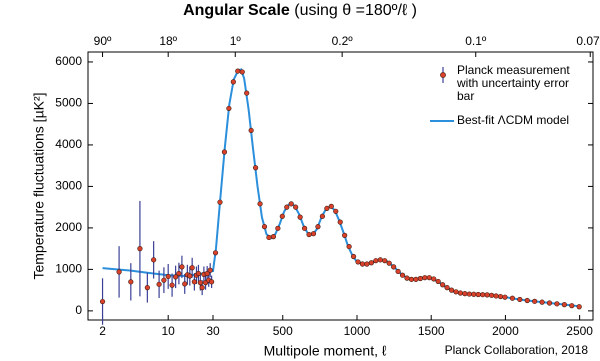  Describe the element at coordinates (579, 331) in the screenshot. I see `x-tick-label: 2500` at that location.